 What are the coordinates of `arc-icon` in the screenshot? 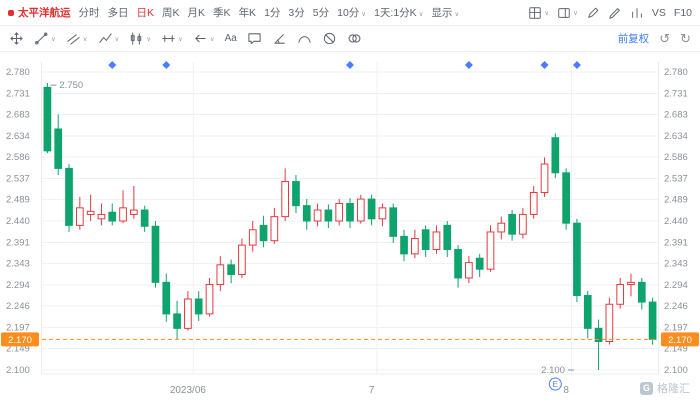 It's located at (304, 39).